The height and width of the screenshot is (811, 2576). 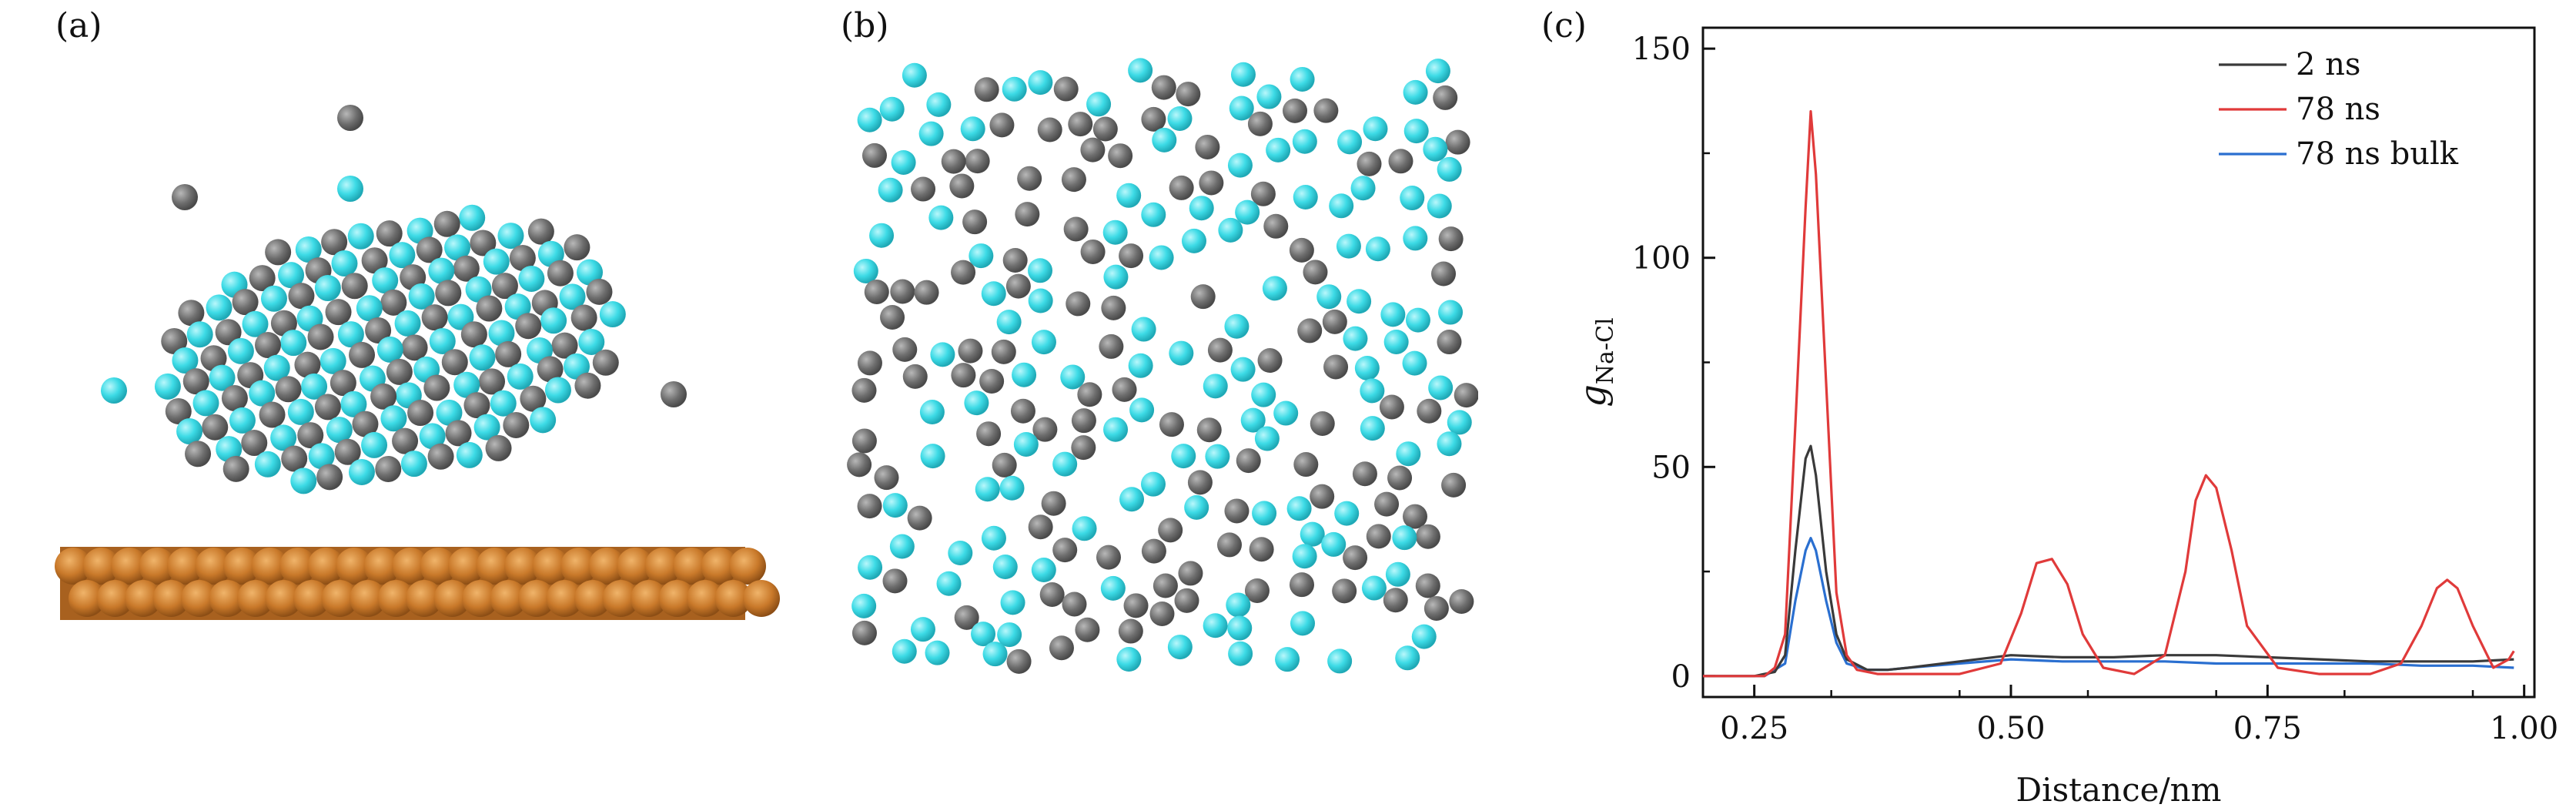 What do you see at coordinates (1596, 362) in the screenshot?
I see `y-axis-label: gNa-Cl` at bounding box center [1596, 362].